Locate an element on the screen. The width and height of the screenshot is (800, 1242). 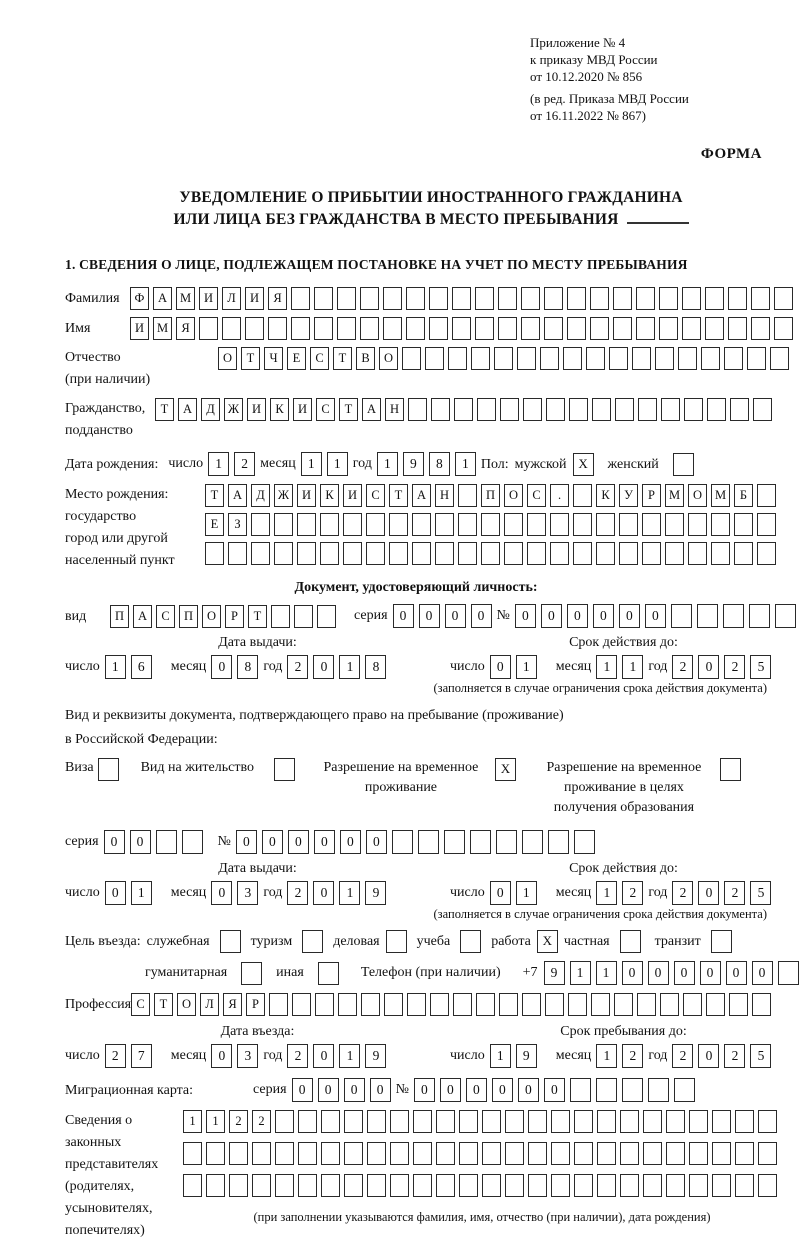
visa-checkbox is located at coordinates (108, 769).